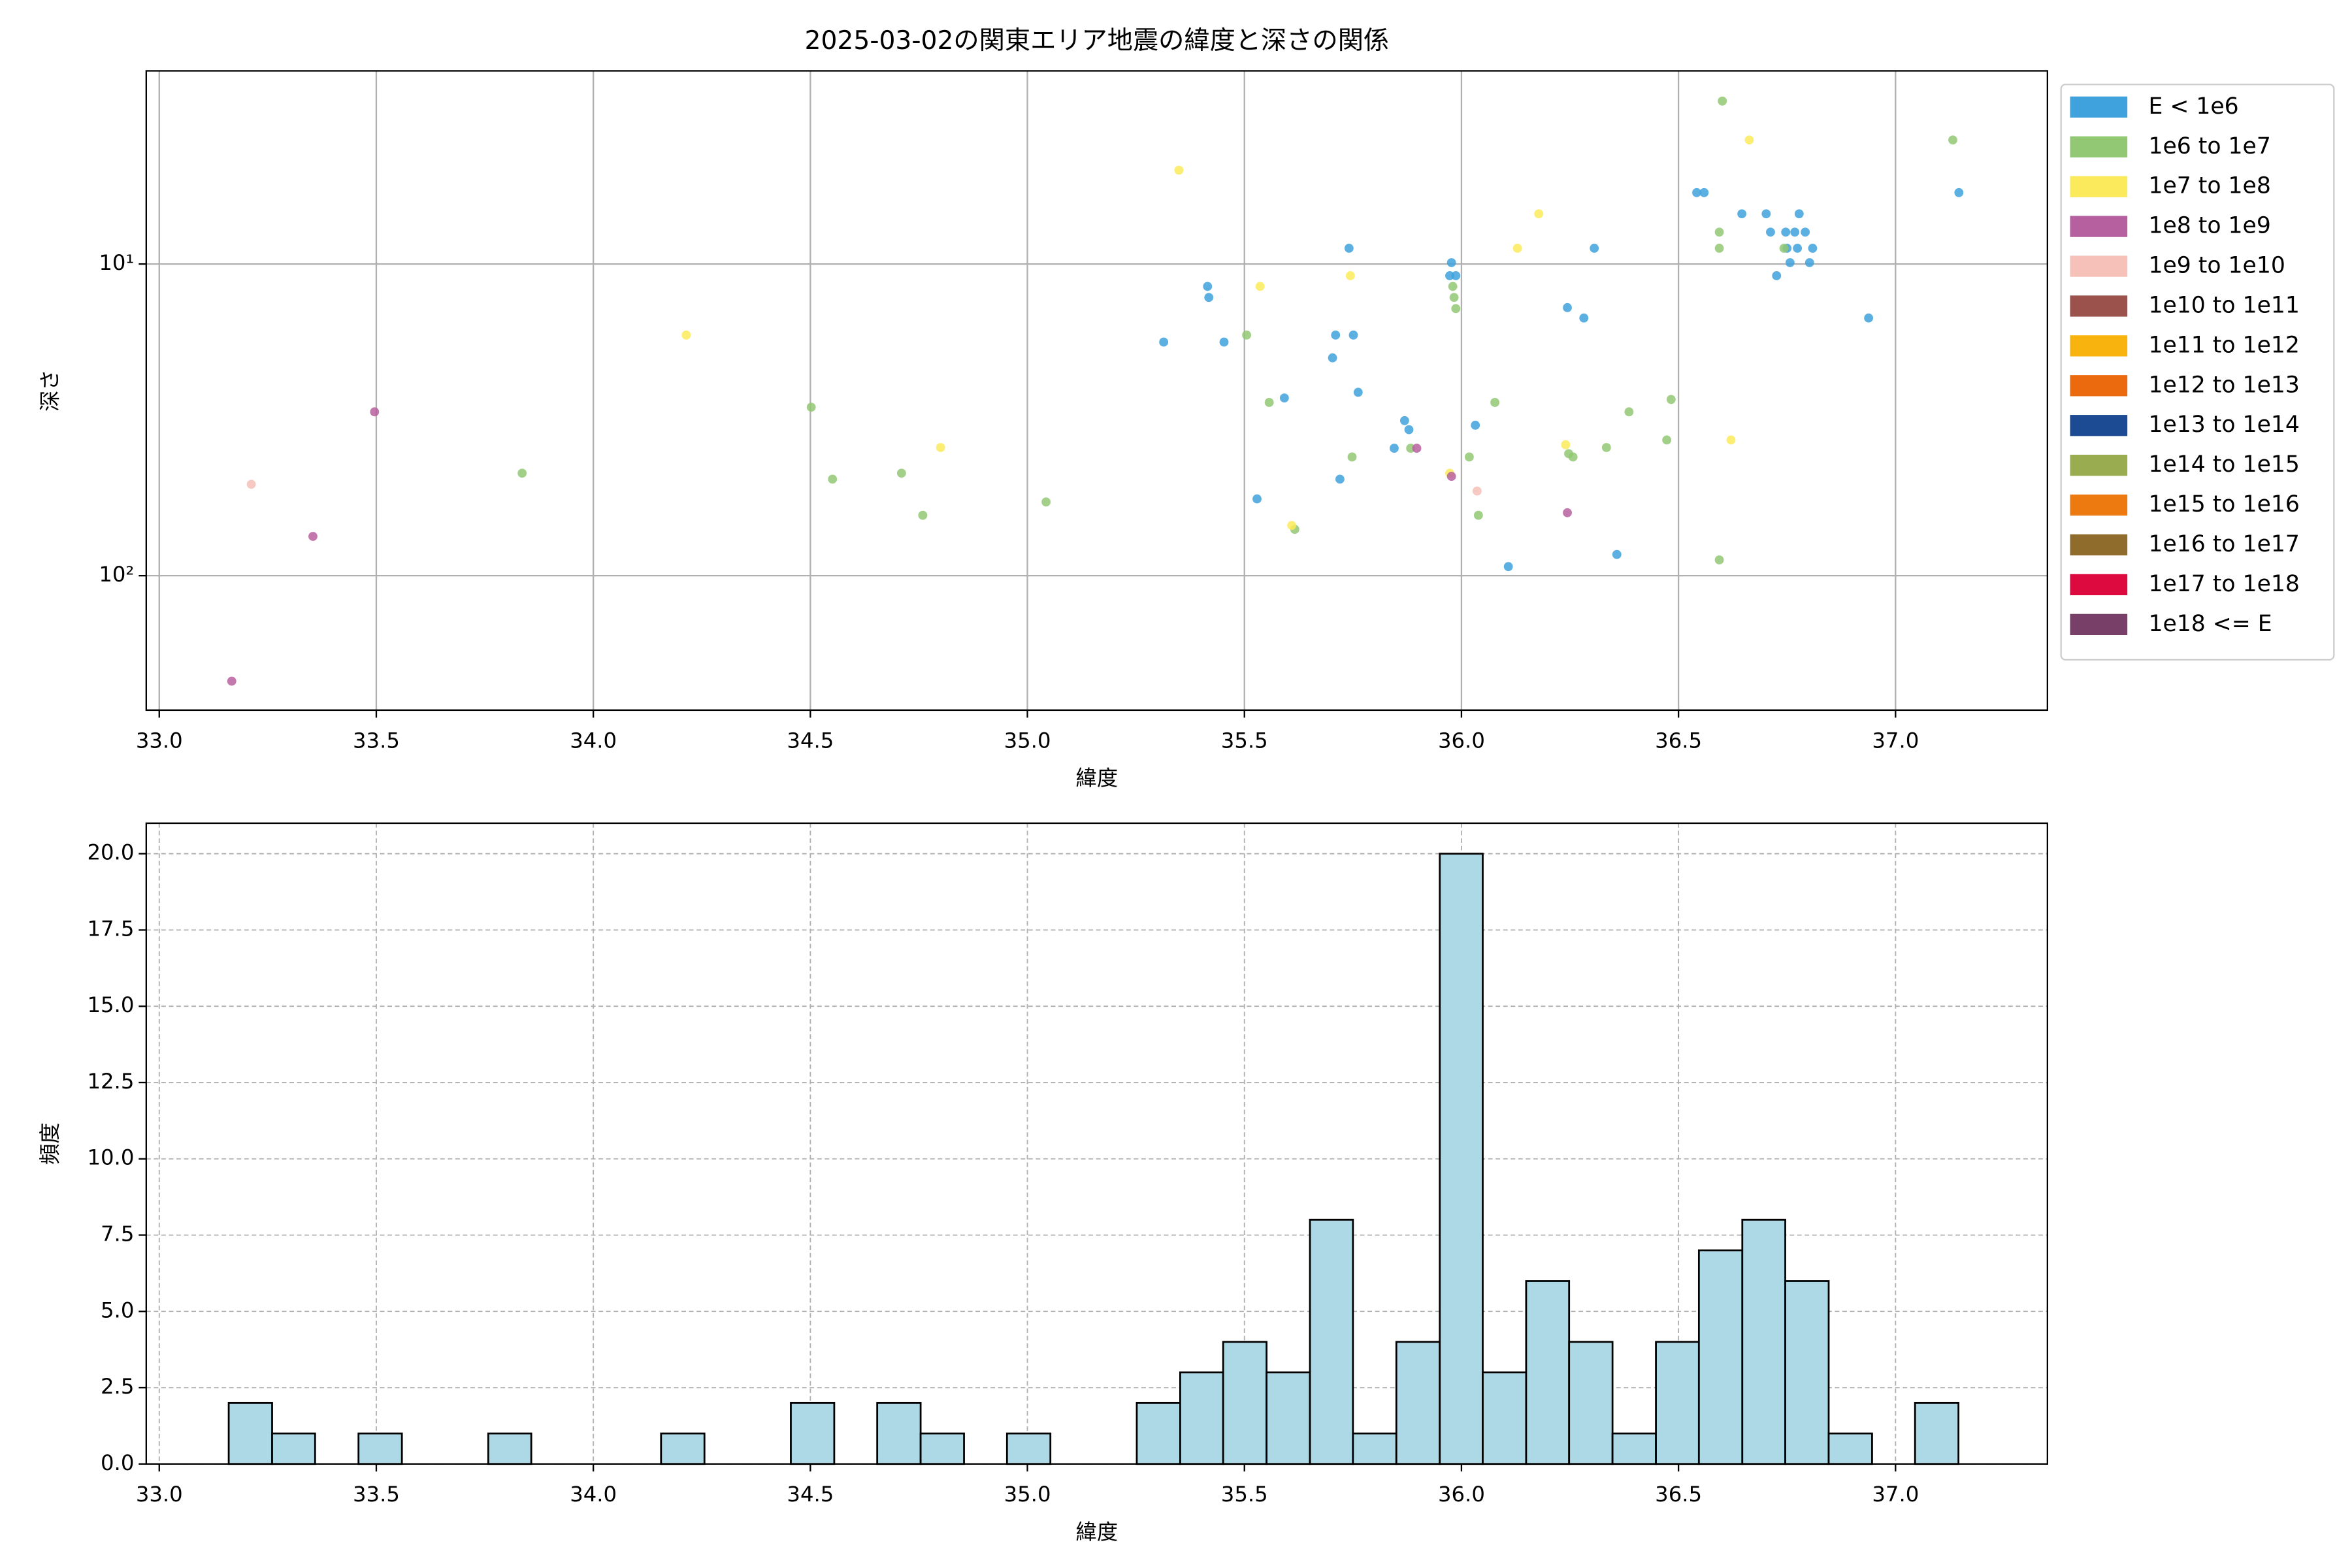  Describe the element at coordinates (2223, 345) in the screenshot. I see `legend-label: 1e11 to 1e12` at that location.